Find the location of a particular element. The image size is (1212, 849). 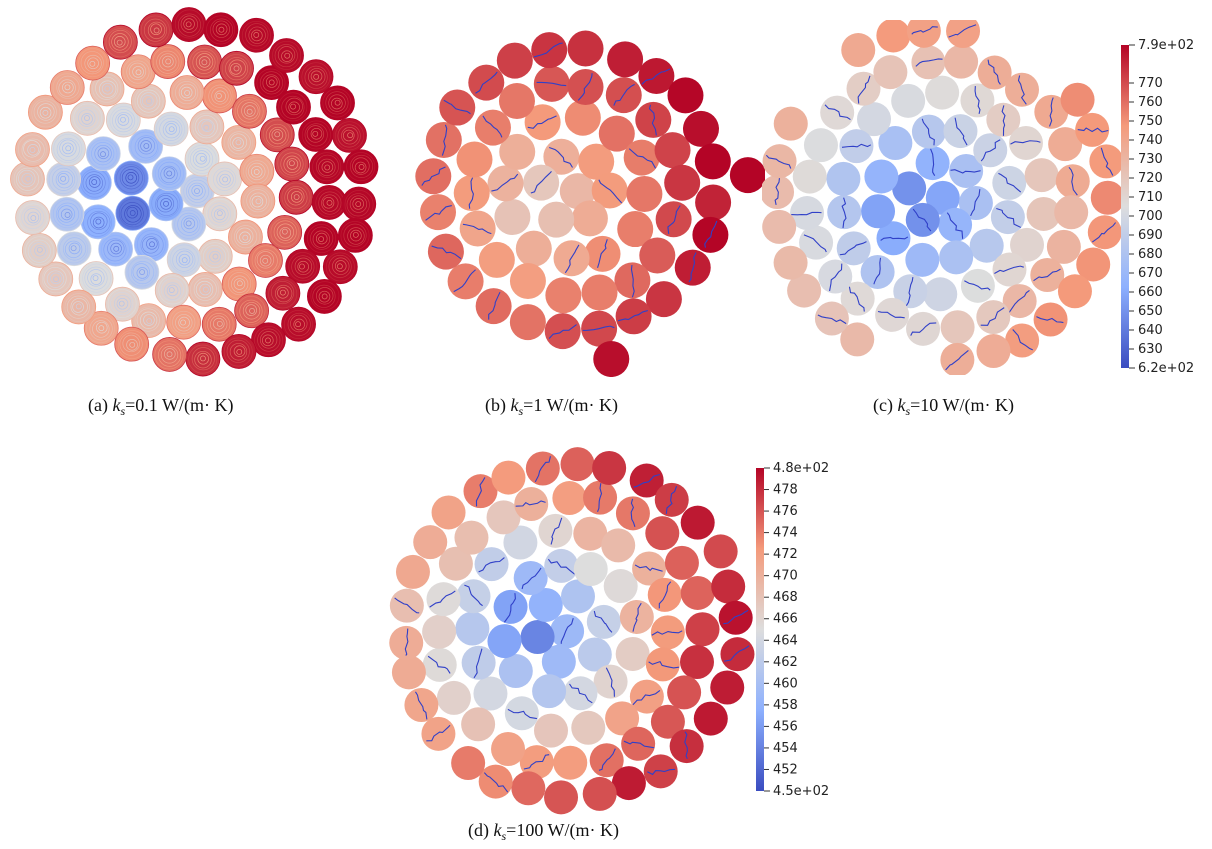

colorbar-top-tick-label: 760 is located at coordinates (1150, 102).